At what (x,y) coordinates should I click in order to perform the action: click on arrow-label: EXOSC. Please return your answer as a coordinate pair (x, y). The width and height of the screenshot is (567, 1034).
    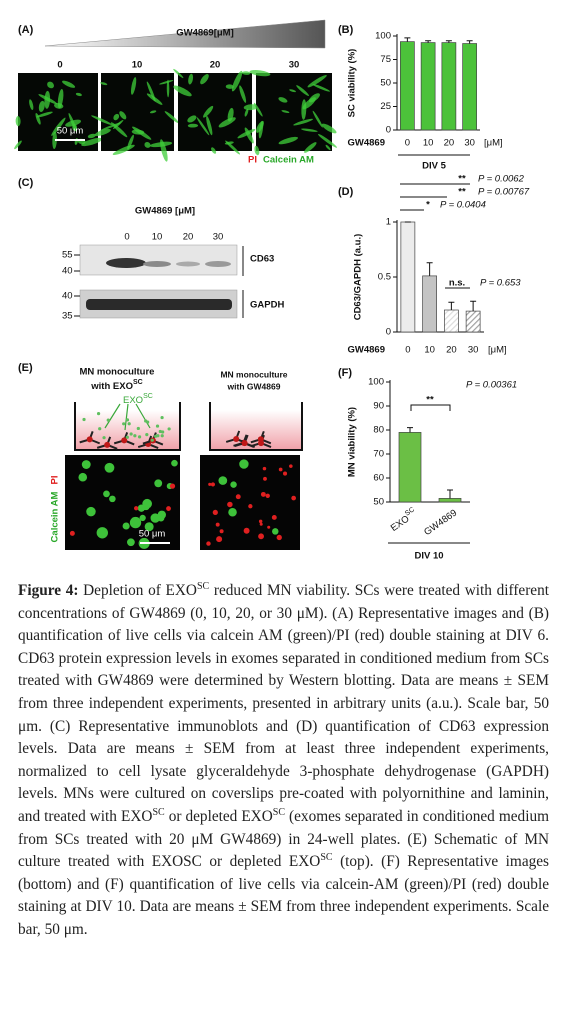
    Looking at the image, I should click on (138, 399).